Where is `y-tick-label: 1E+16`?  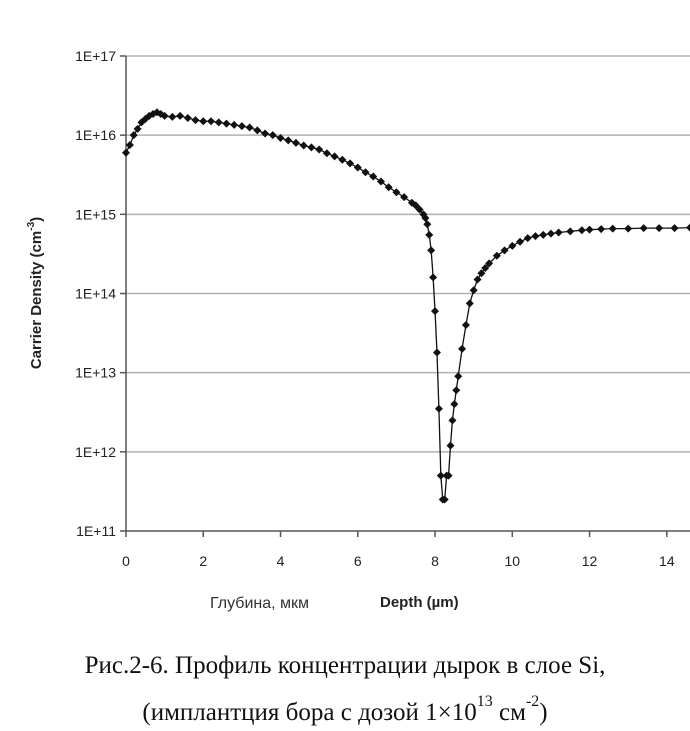 y-tick-label: 1E+16 is located at coordinates (95, 135).